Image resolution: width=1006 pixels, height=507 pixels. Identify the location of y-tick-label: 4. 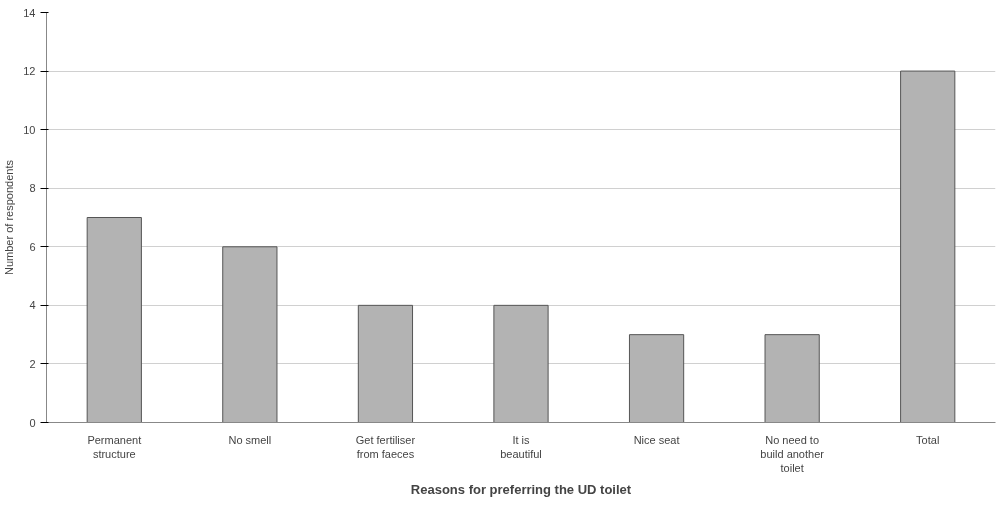
(32, 305).